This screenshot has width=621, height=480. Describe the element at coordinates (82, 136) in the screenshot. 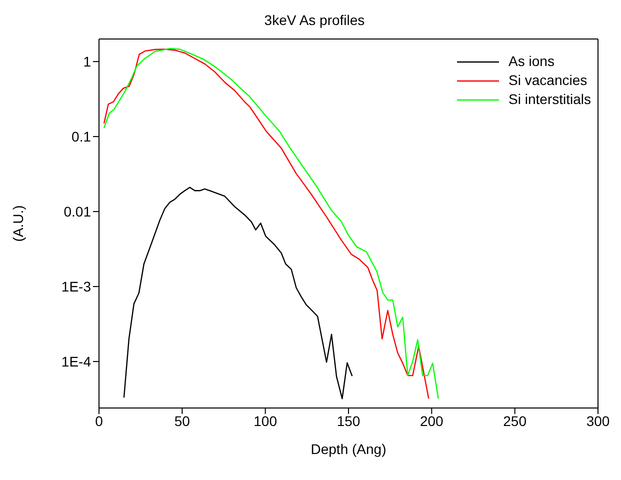

I see `y-tick-label: 0.1` at that location.